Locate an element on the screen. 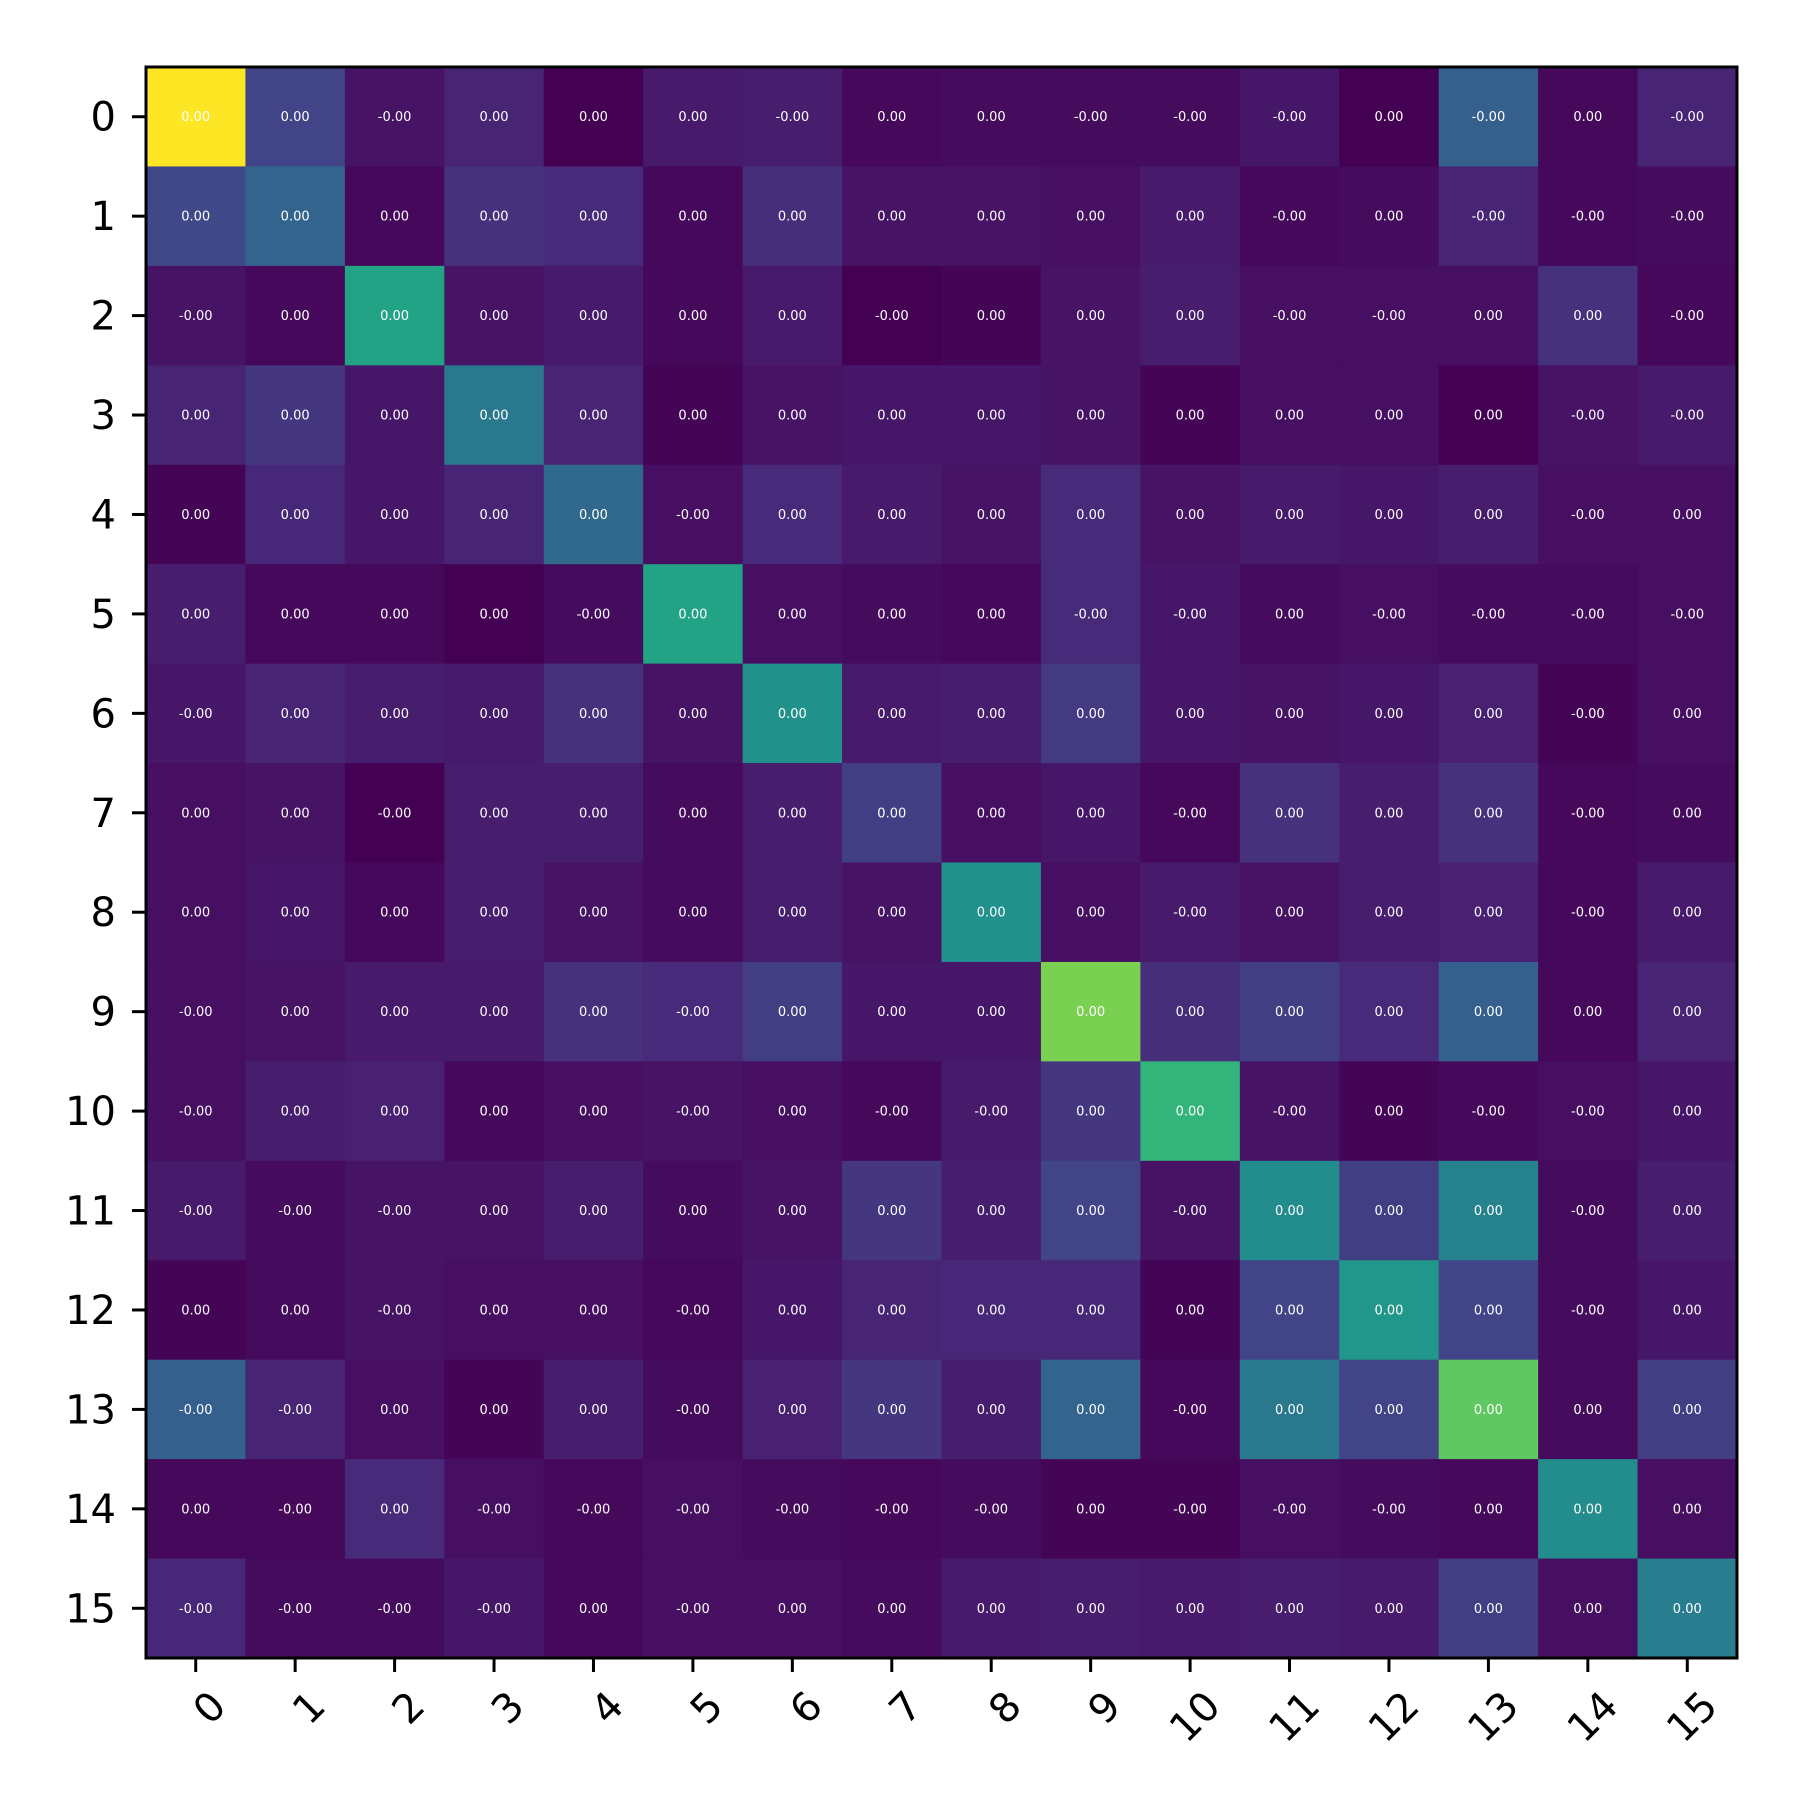 This screenshot has height=1800, width=1800. heatmap-cell-r0-c12 is located at coordinates (1389, 117).